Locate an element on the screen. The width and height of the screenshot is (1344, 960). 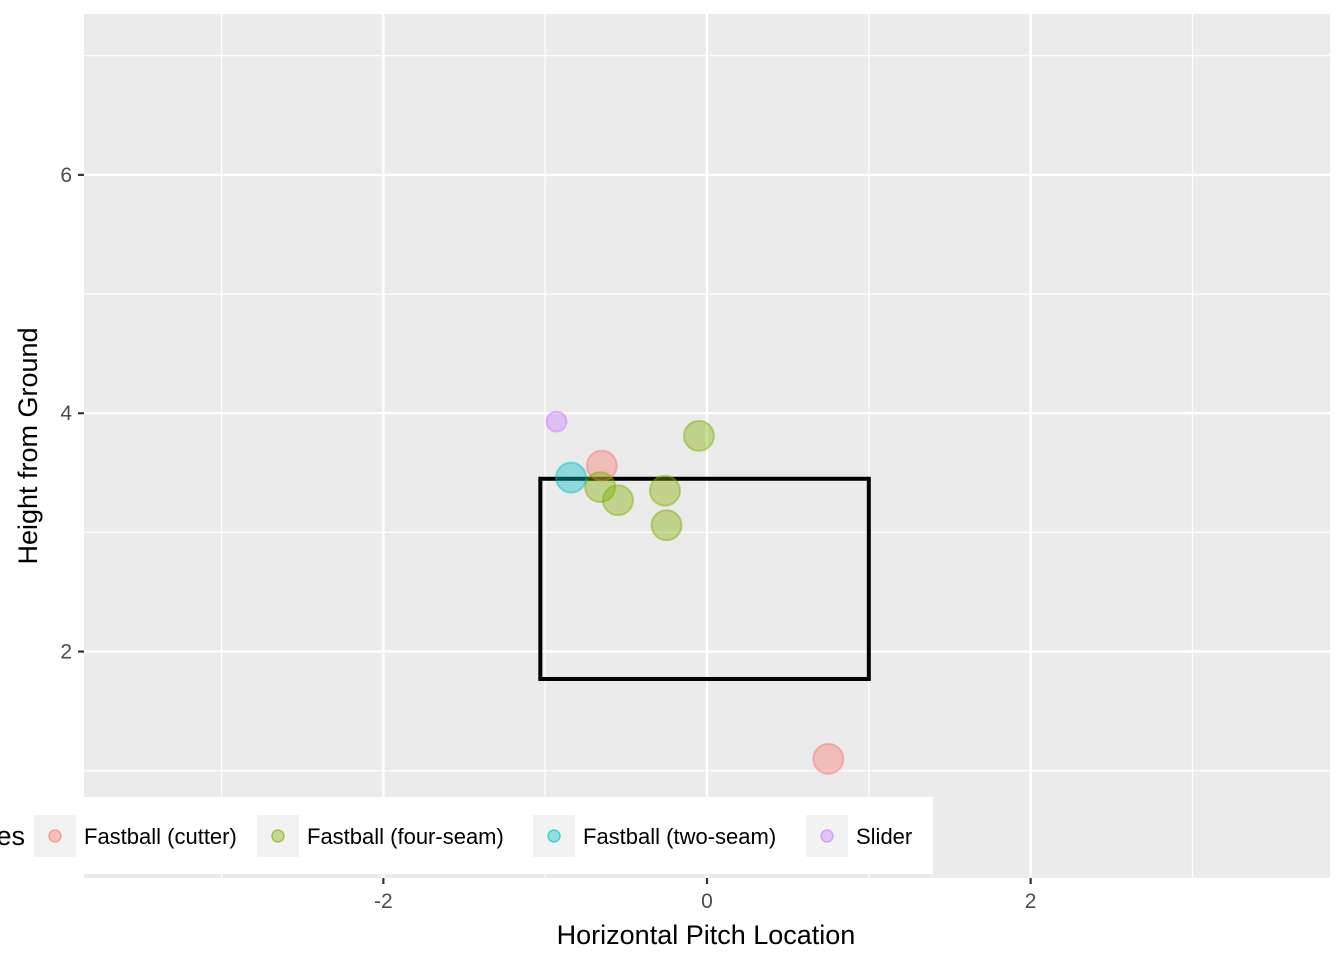
legend-label: Fastball (two-seam) is located at coordinates (679, 836).